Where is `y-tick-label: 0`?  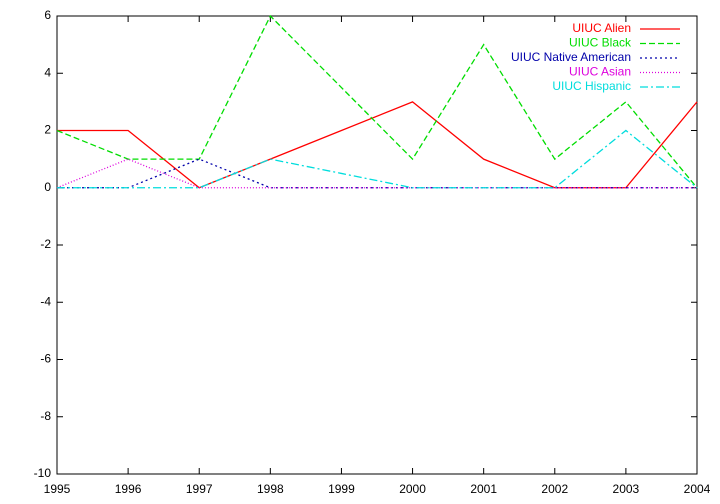 y-tick-label: 0 is located at coordinates (47, 187).